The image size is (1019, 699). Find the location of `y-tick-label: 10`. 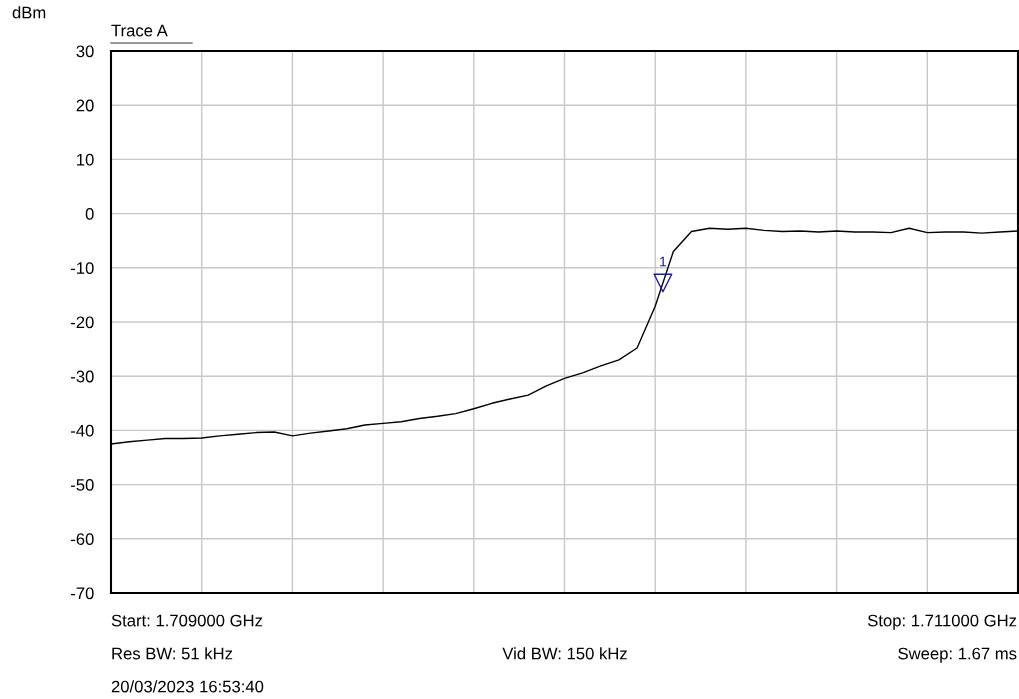

y-tick-label: 10 is located at coordinates (85, 159).